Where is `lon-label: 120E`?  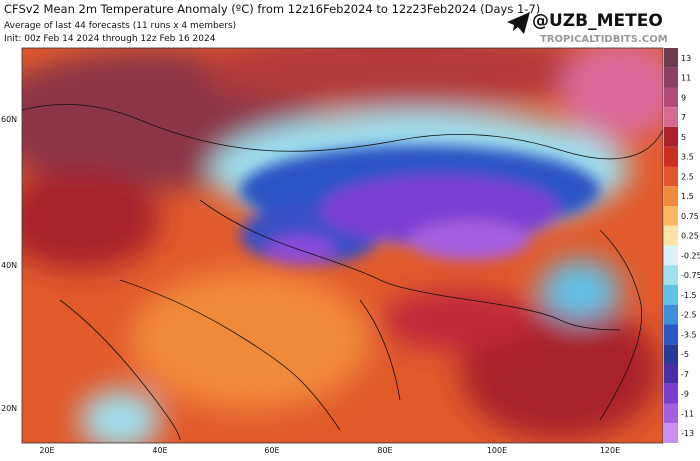
lon-label: 120E is located at coordinates (610, 450).